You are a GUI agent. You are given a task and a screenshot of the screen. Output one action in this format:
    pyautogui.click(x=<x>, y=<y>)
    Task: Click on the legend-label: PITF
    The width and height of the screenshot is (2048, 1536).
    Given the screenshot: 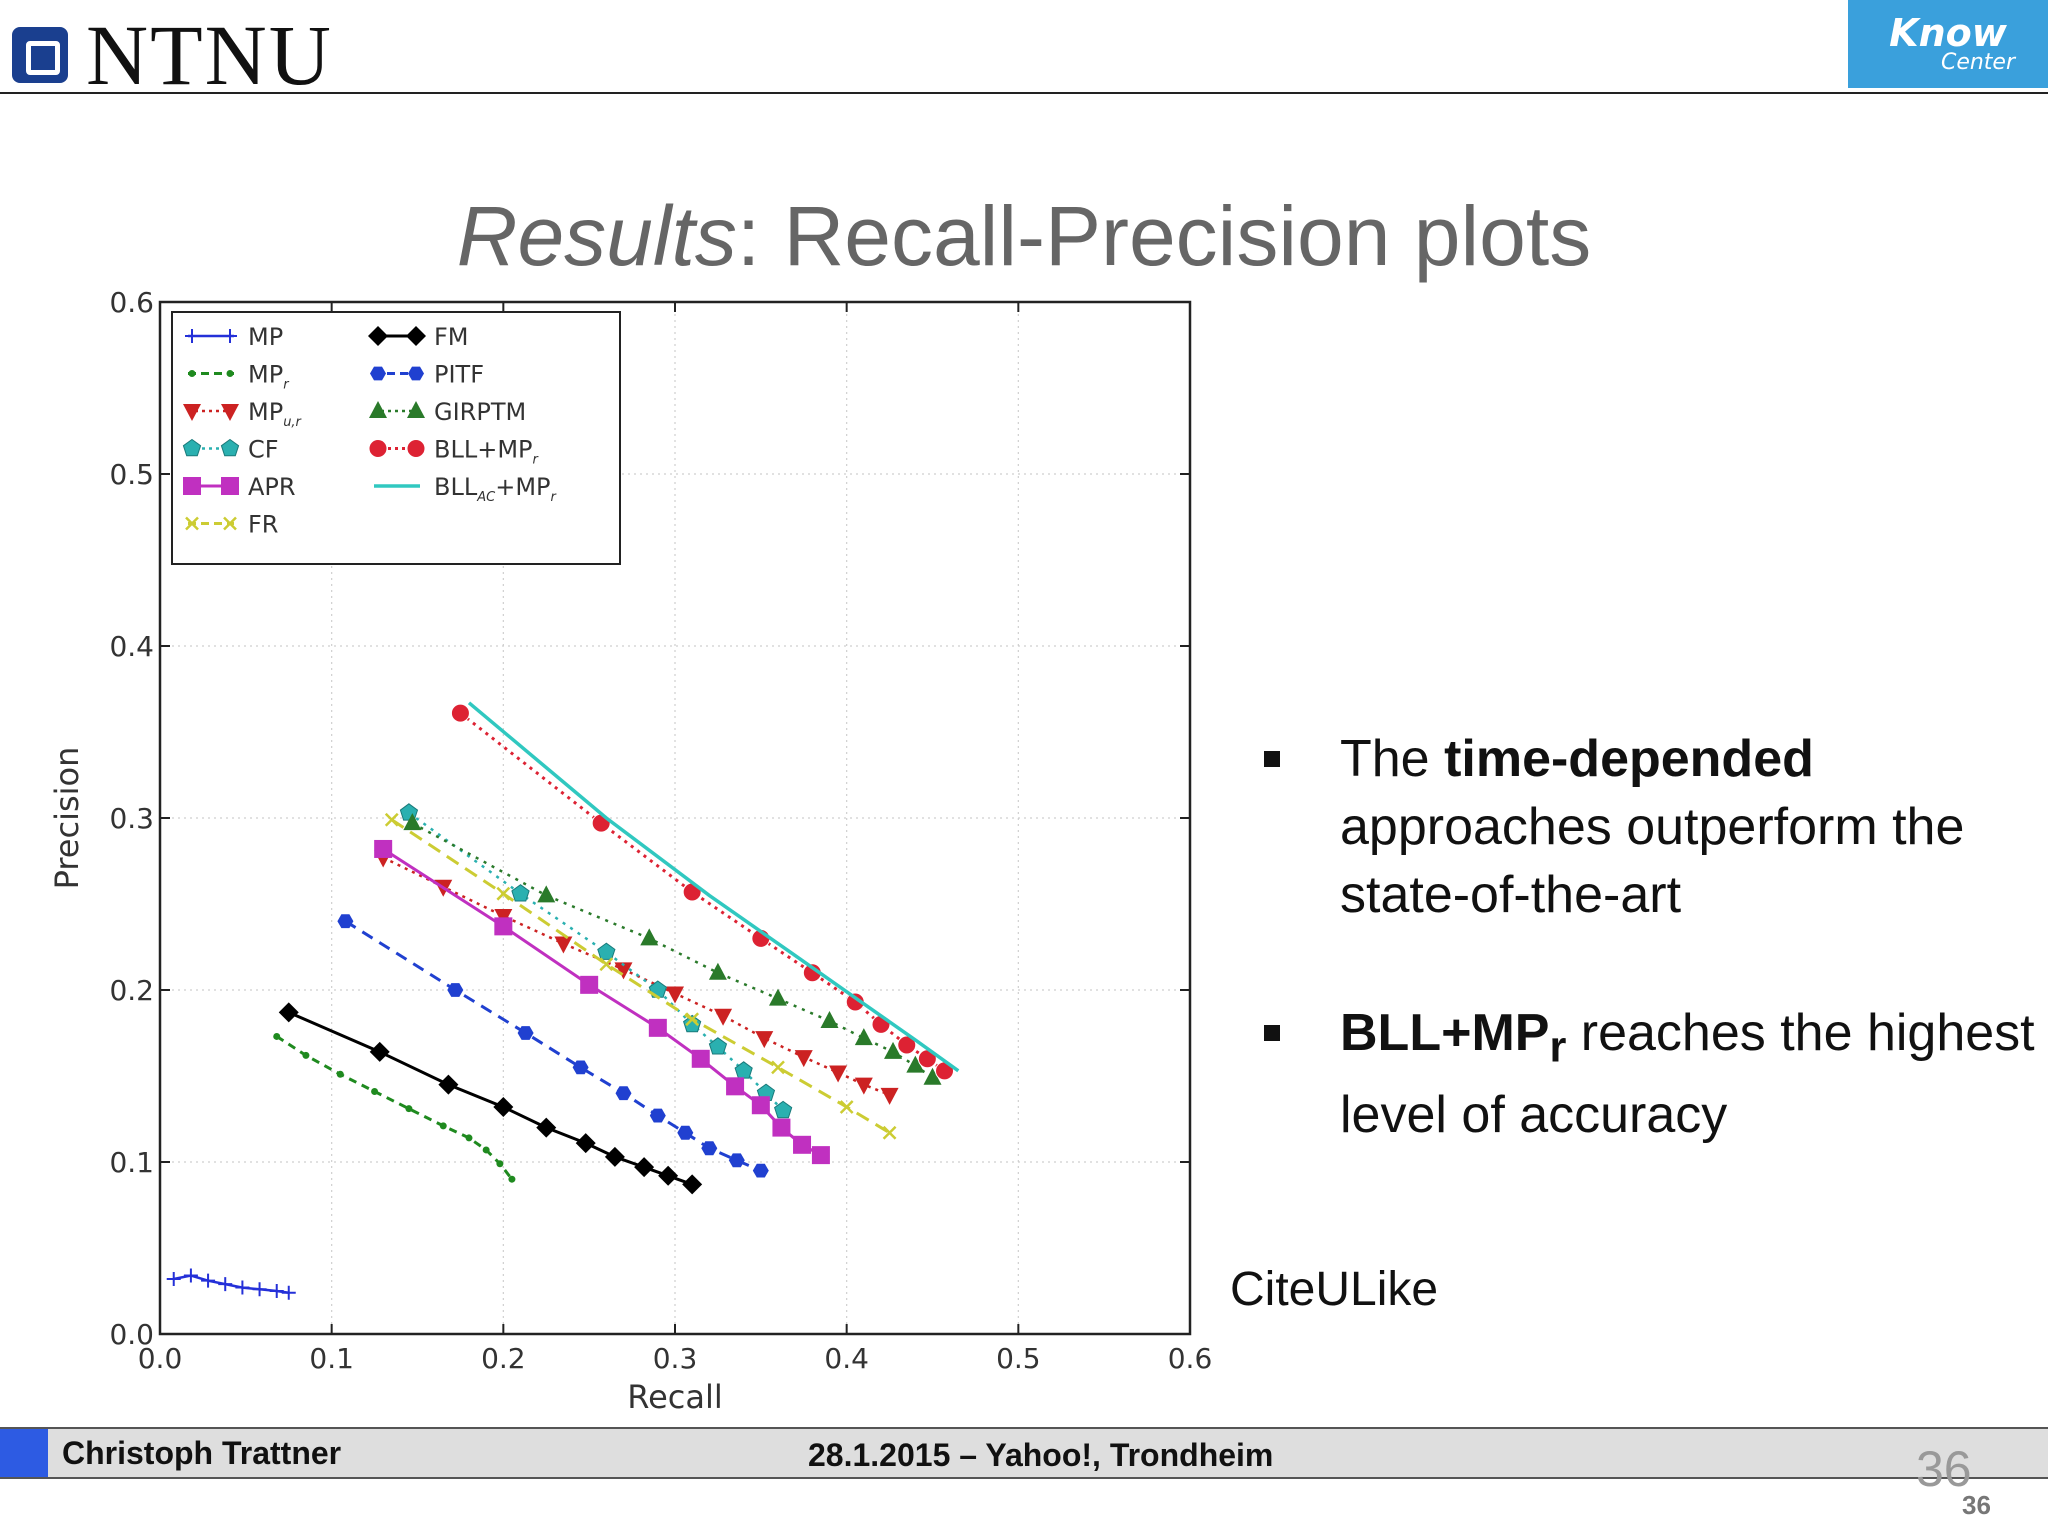 What is the action you would take?
    pyautogui.click(x=459, y=375)
    